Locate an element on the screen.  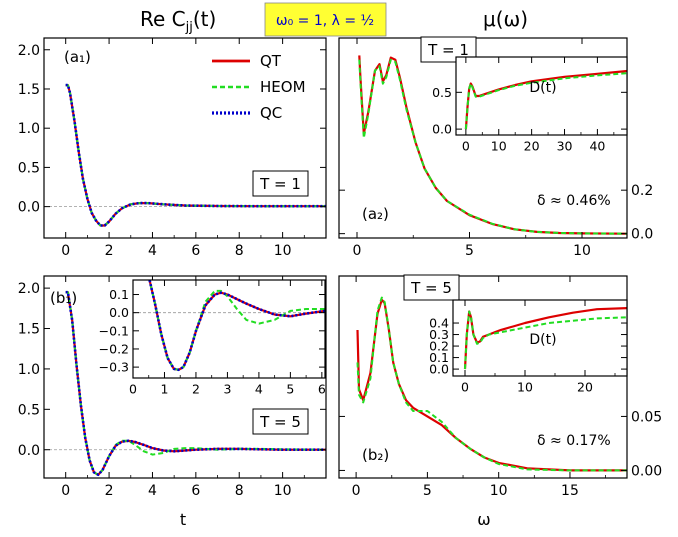
temperature-label: T = 1 is located at coordinates (280, 184).